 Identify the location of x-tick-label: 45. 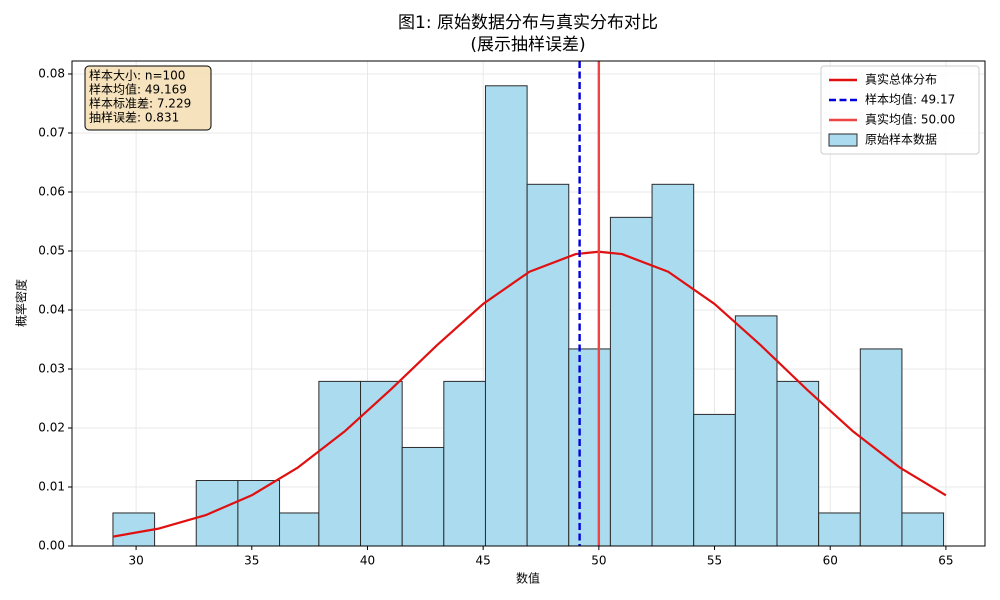
(483, 561).